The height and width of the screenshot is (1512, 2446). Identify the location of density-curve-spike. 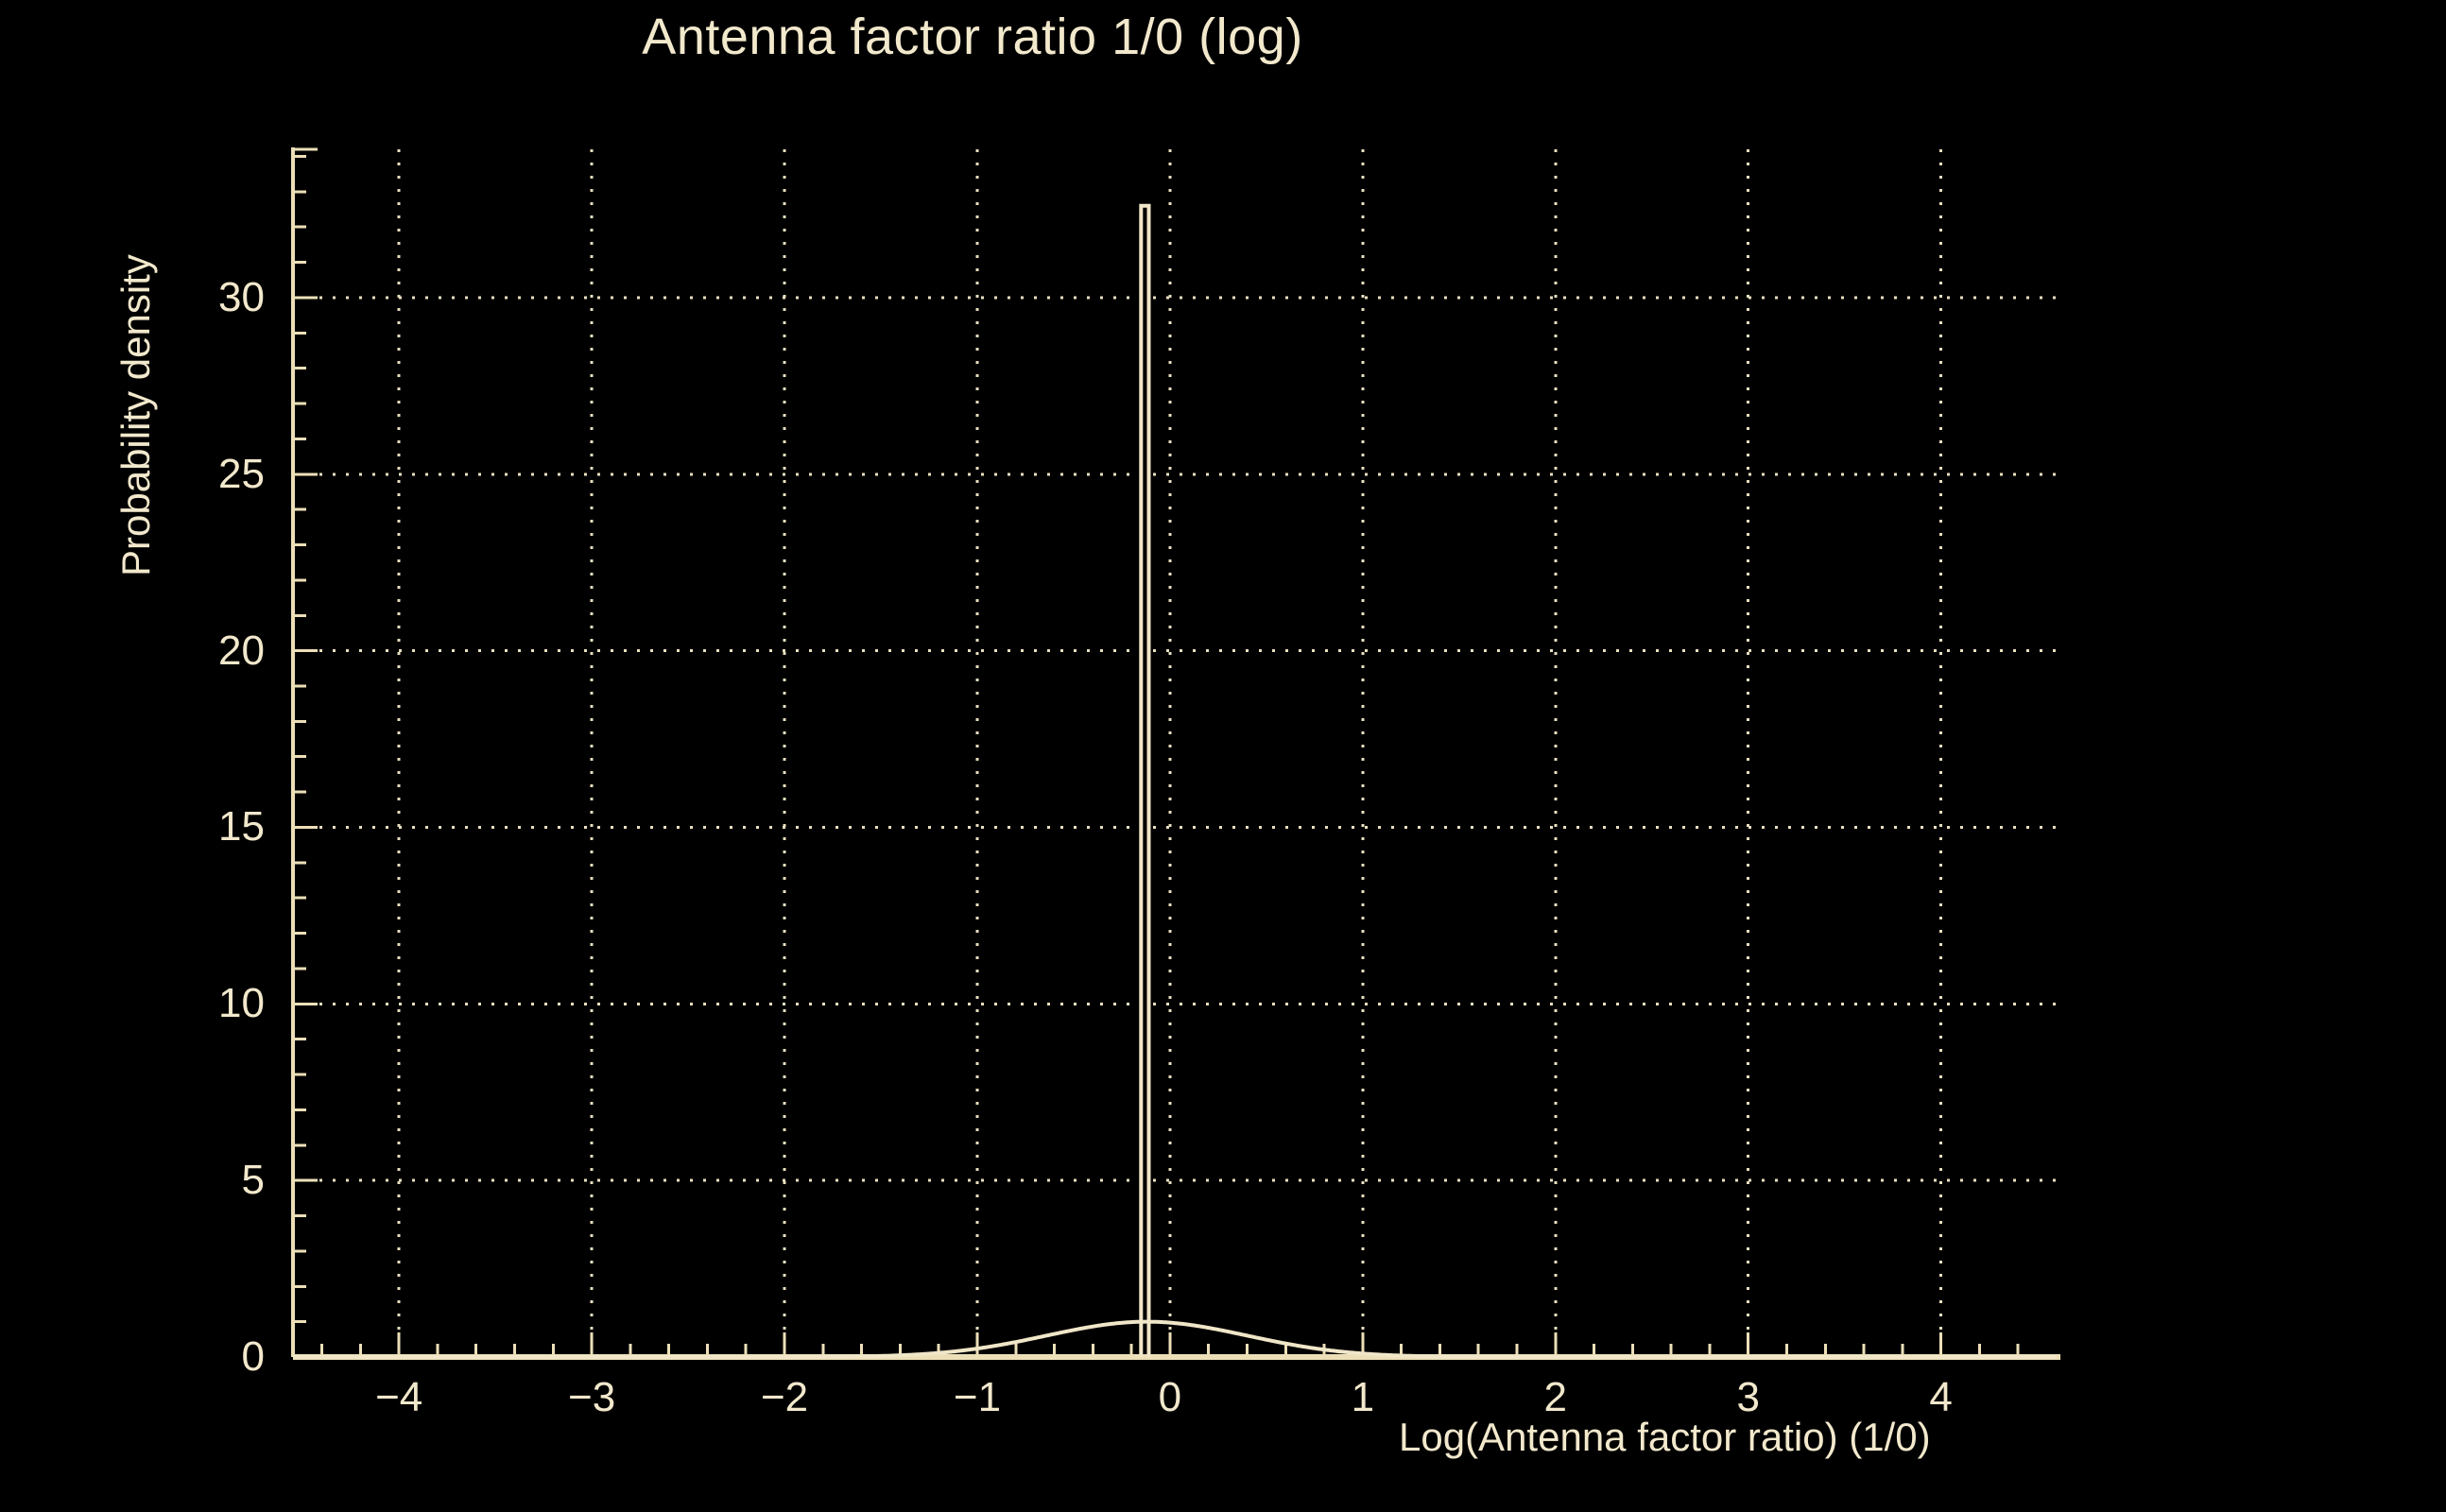
(1145, 780).